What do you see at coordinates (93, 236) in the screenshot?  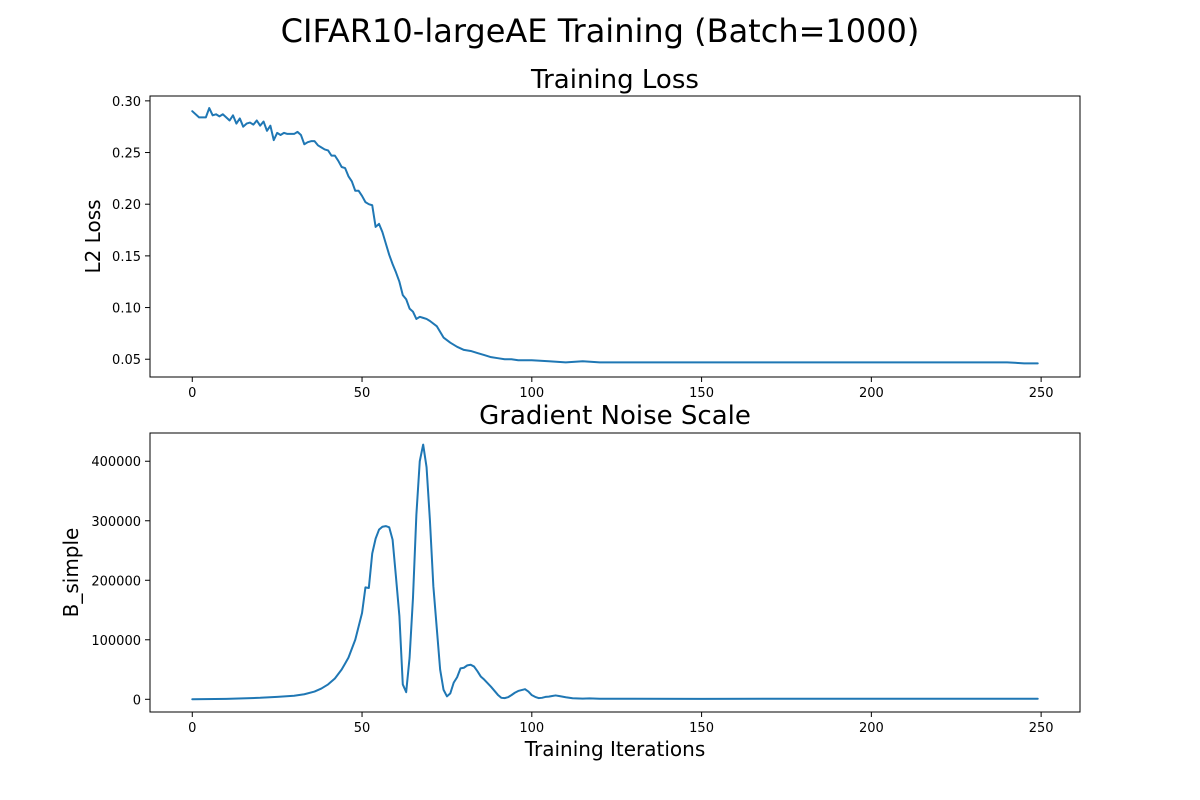 I see `training-loss-ylabel: L2 Loss` at bounding box center [93, 236].